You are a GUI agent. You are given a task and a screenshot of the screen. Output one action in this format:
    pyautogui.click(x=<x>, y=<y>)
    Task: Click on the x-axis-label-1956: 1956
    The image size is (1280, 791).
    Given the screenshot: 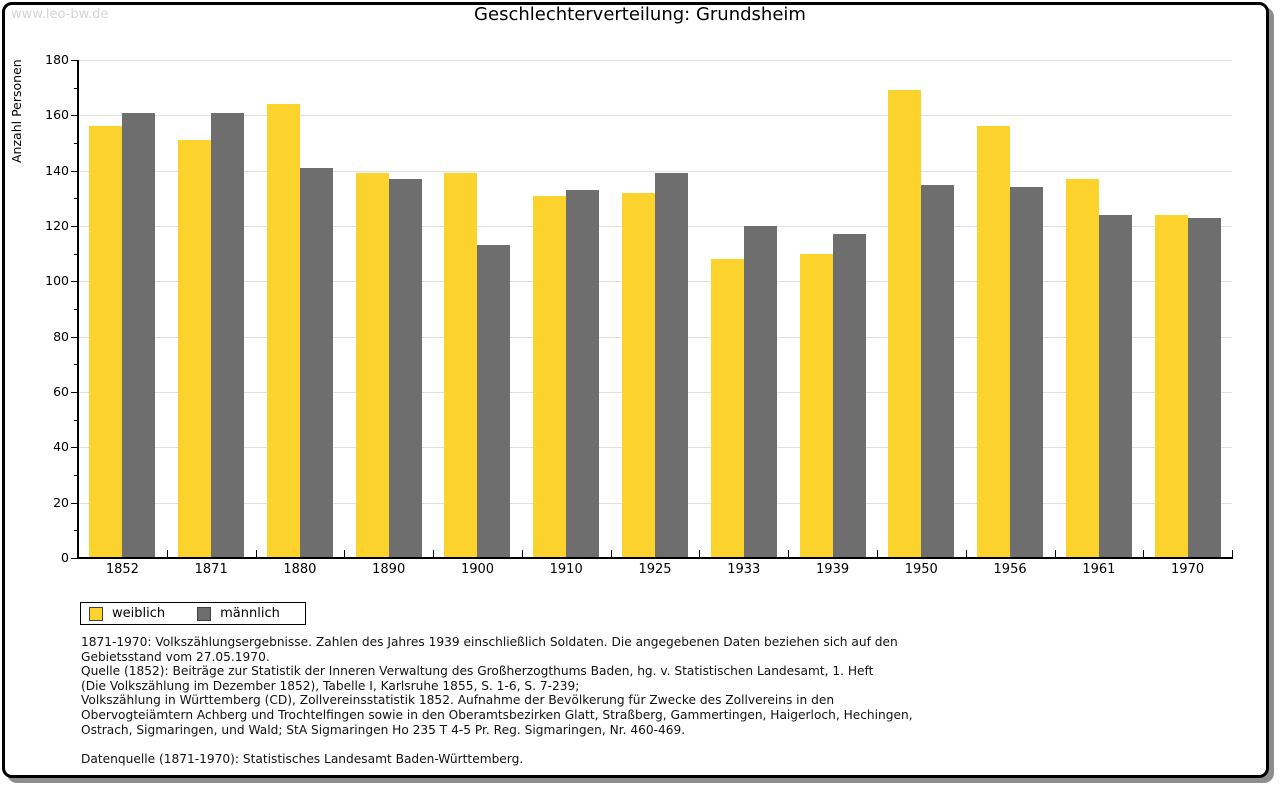 What is the action you would take?
    pyautogui.click(x=1010, y=569)
    